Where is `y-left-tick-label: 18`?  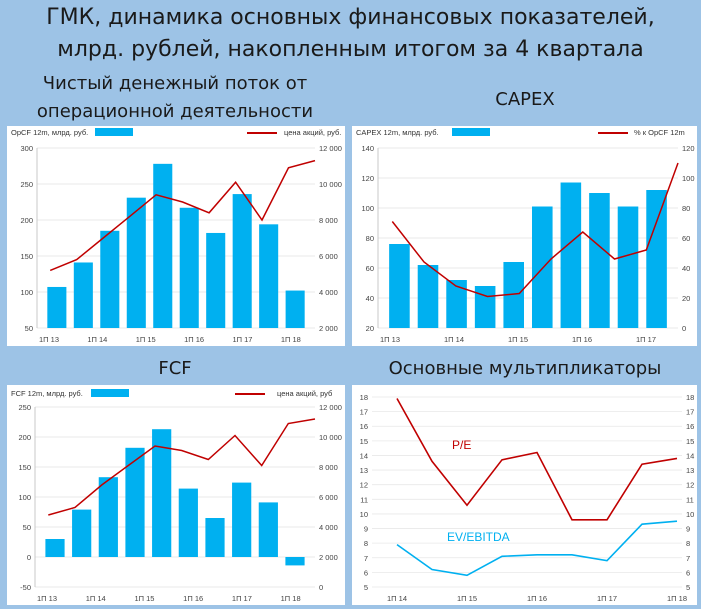
y-left-tick-label: 18 is located at coordinates (364, 397).